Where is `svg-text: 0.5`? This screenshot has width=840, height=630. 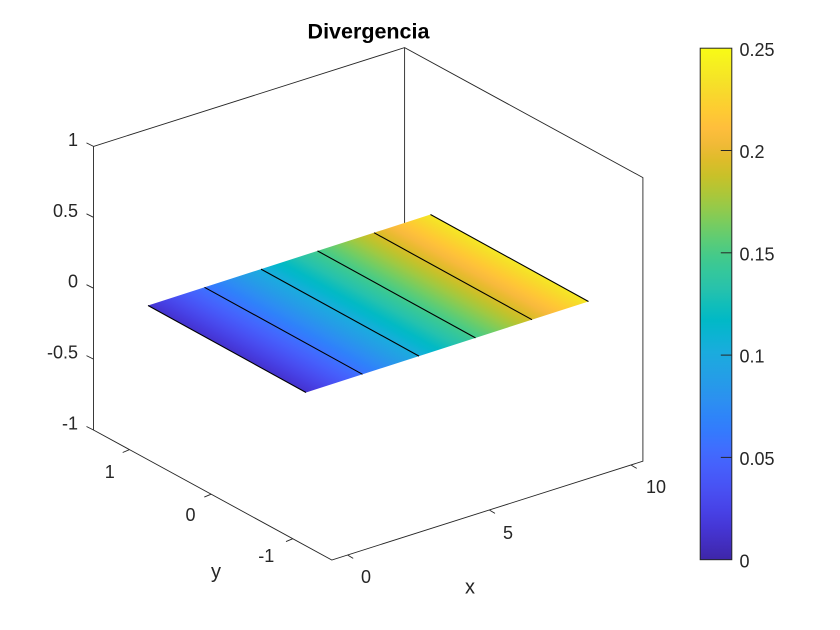 svg-text: 0.5 is located at coordinates (65, 211).